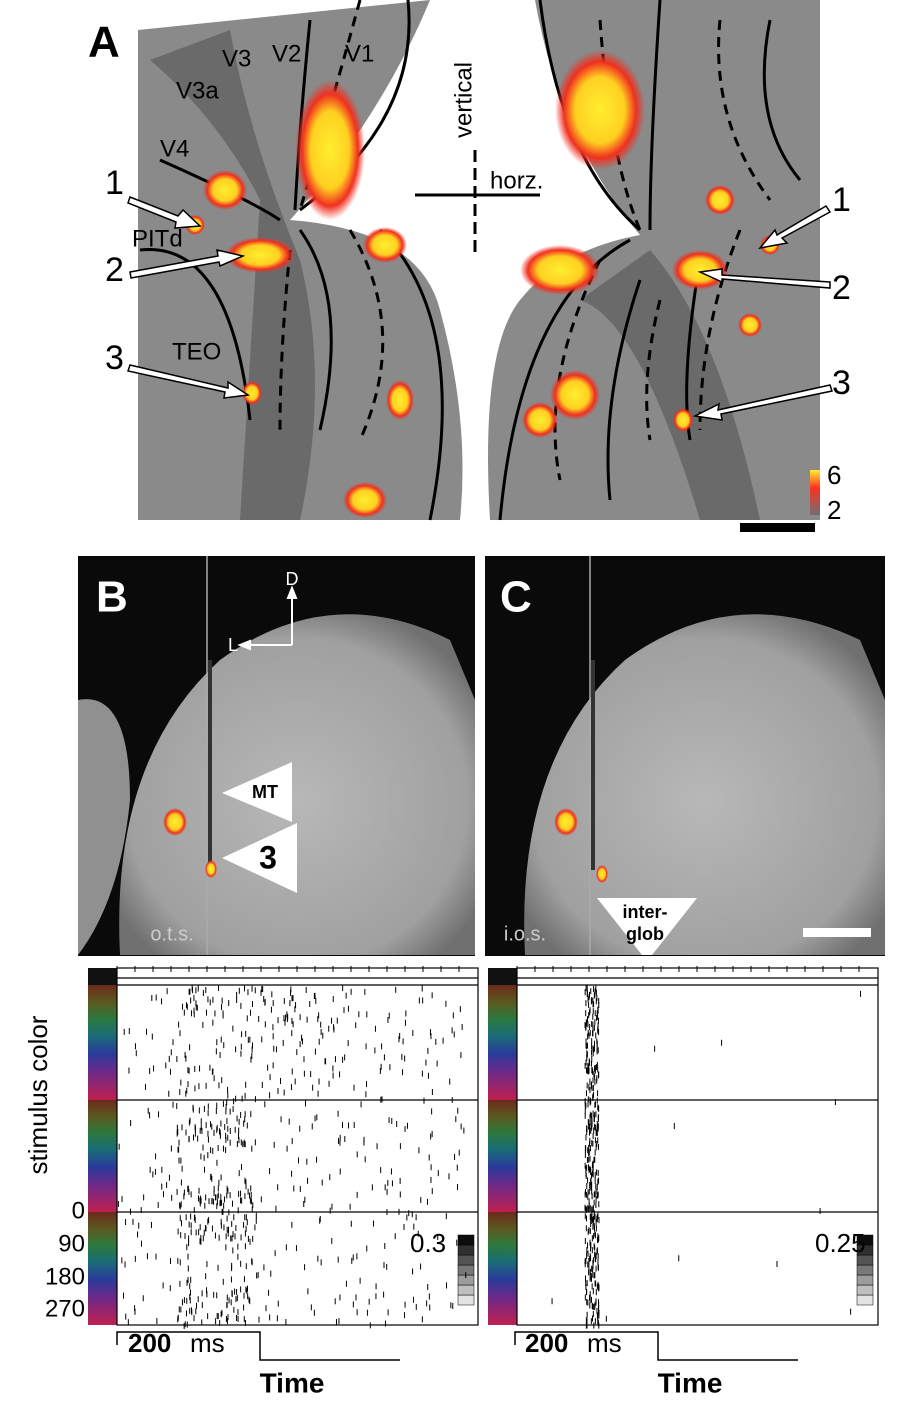  I want to click on sulcus-label: o.t.s., so click(171, 934).